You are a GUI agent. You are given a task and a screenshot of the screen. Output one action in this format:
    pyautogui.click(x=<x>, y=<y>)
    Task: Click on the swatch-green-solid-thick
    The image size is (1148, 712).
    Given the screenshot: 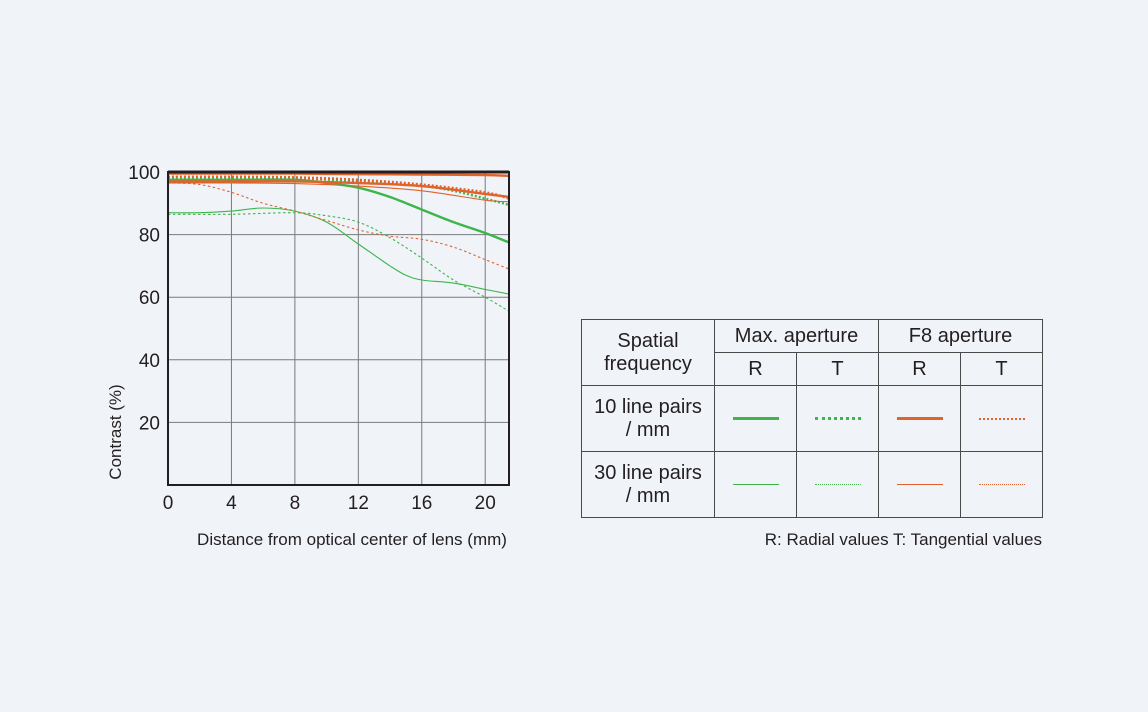 What is the action you would take?
    pyautogui.click(x=755, y=418)
    